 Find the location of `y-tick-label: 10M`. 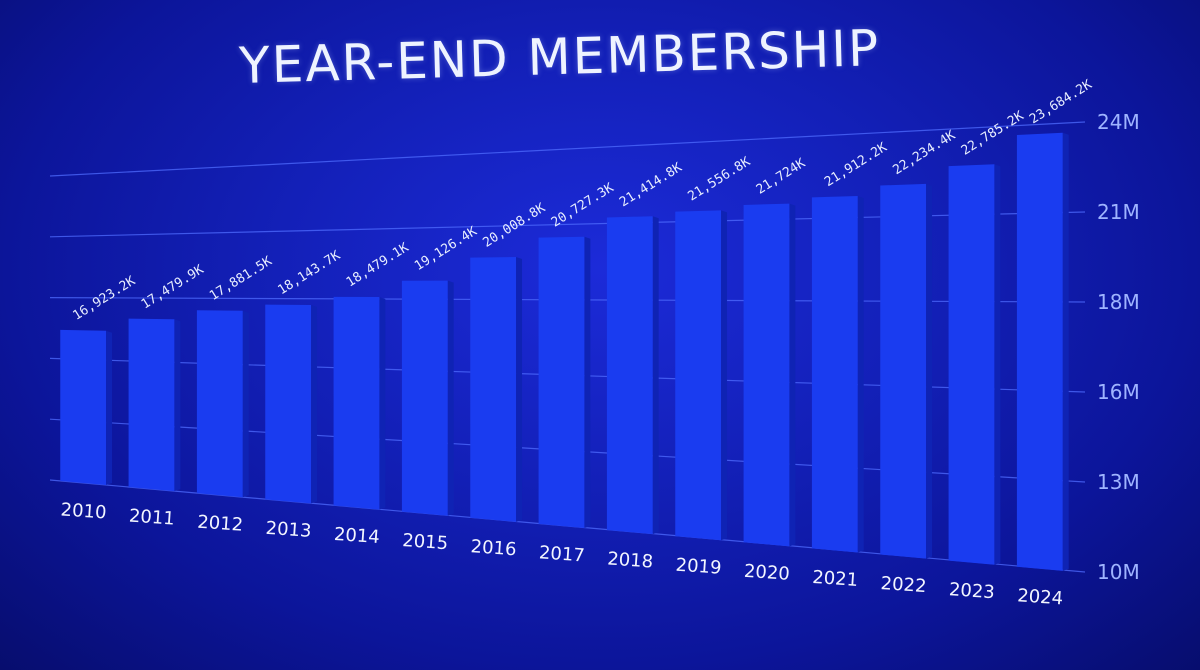

y-tick-label: 10M is located at coordinates (1118, 572).